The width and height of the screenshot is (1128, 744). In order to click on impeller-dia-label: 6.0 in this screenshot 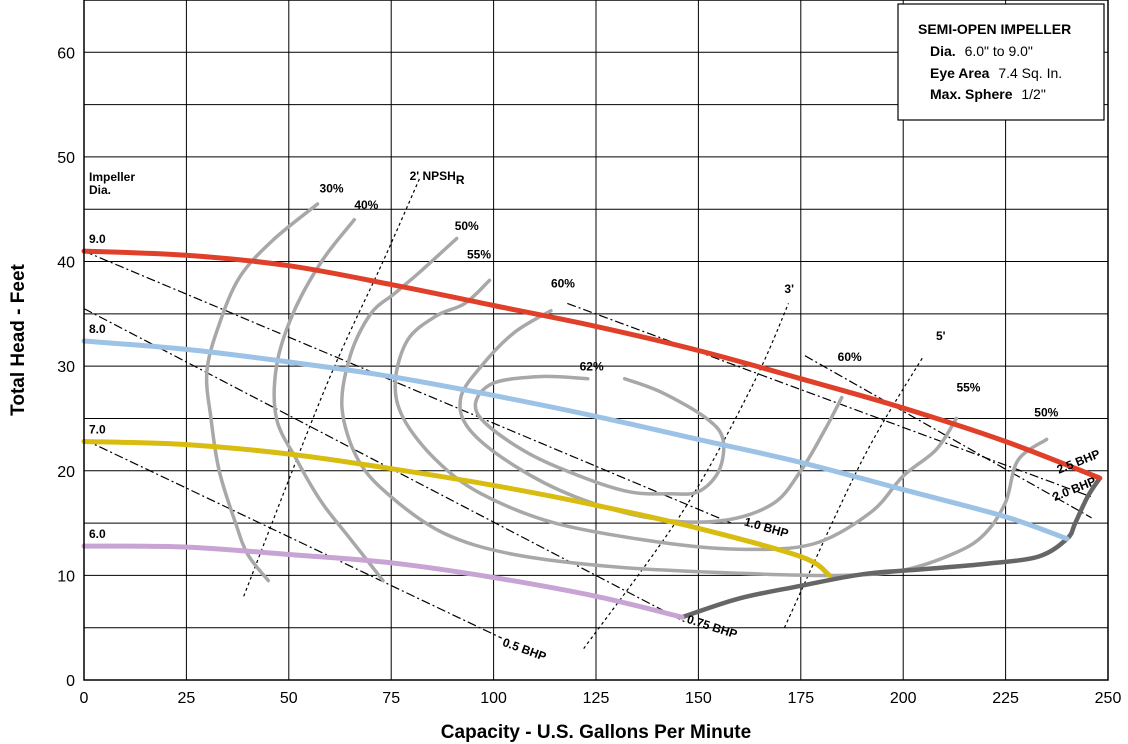, I will do `click(97, 534)`.